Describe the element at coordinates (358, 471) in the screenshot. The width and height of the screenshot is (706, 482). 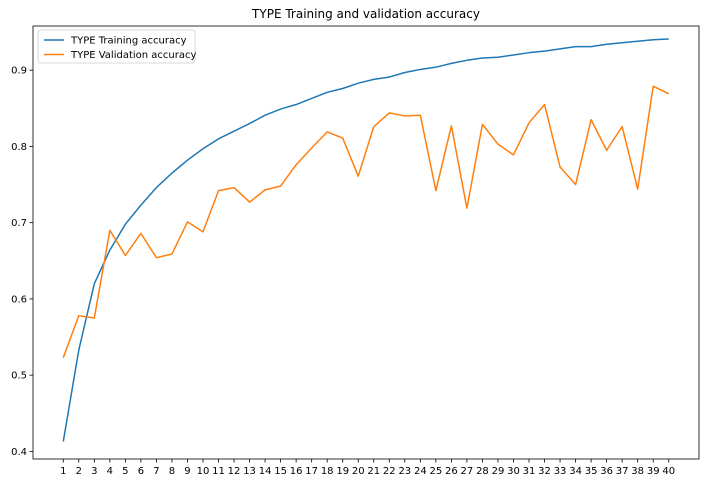
I see `x-tick-label: 20` at that location.